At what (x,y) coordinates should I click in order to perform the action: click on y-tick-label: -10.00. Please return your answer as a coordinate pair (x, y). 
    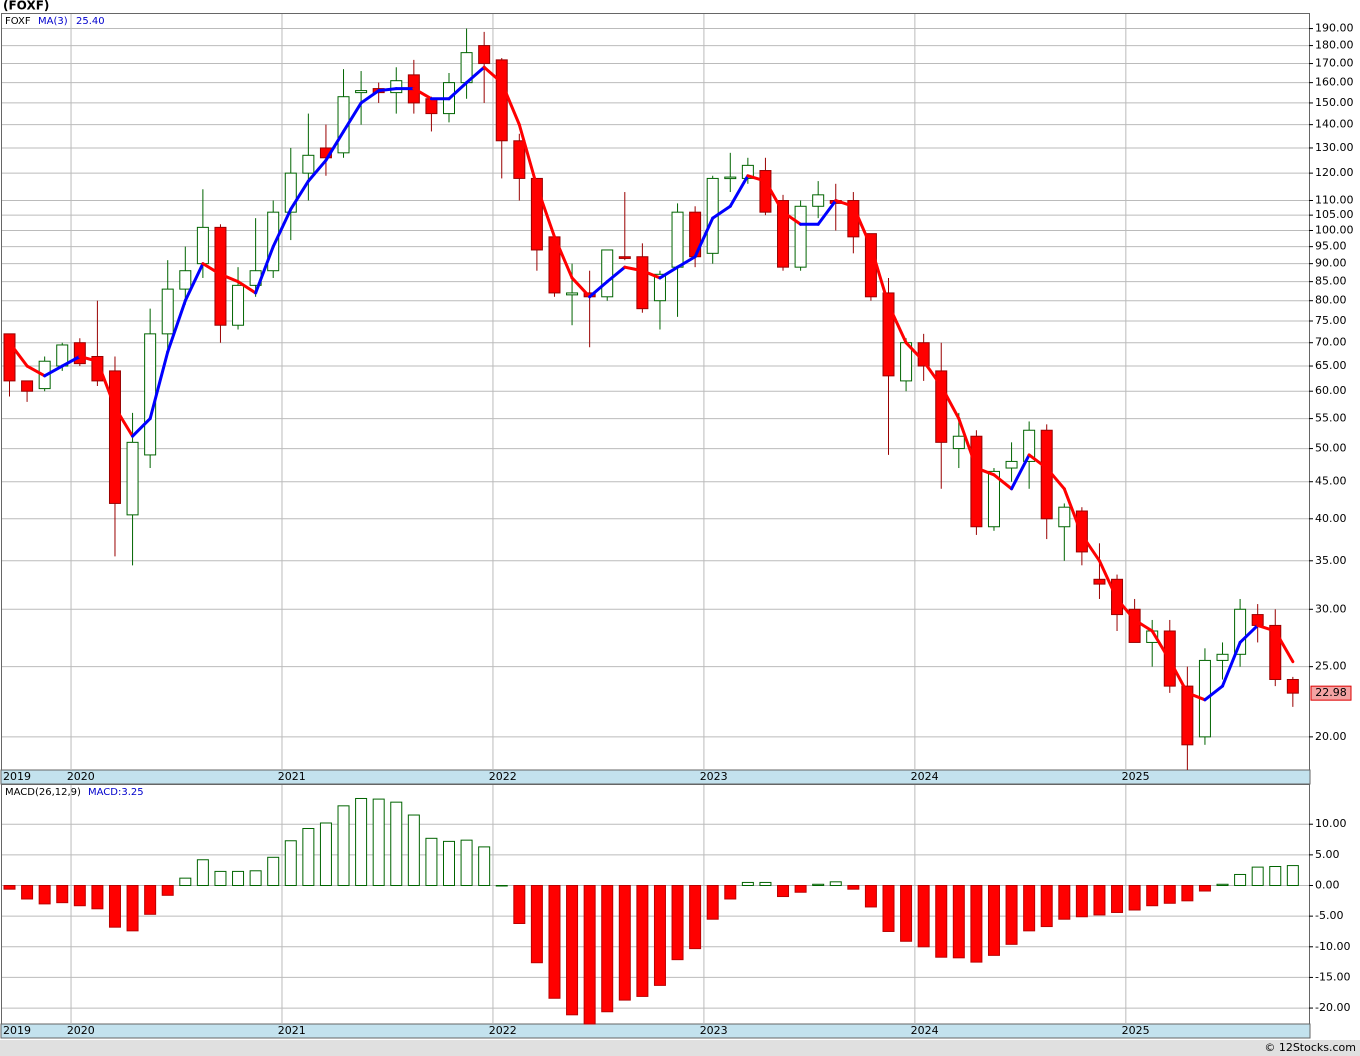
    Looking at the image, I should click on (1332, 946).